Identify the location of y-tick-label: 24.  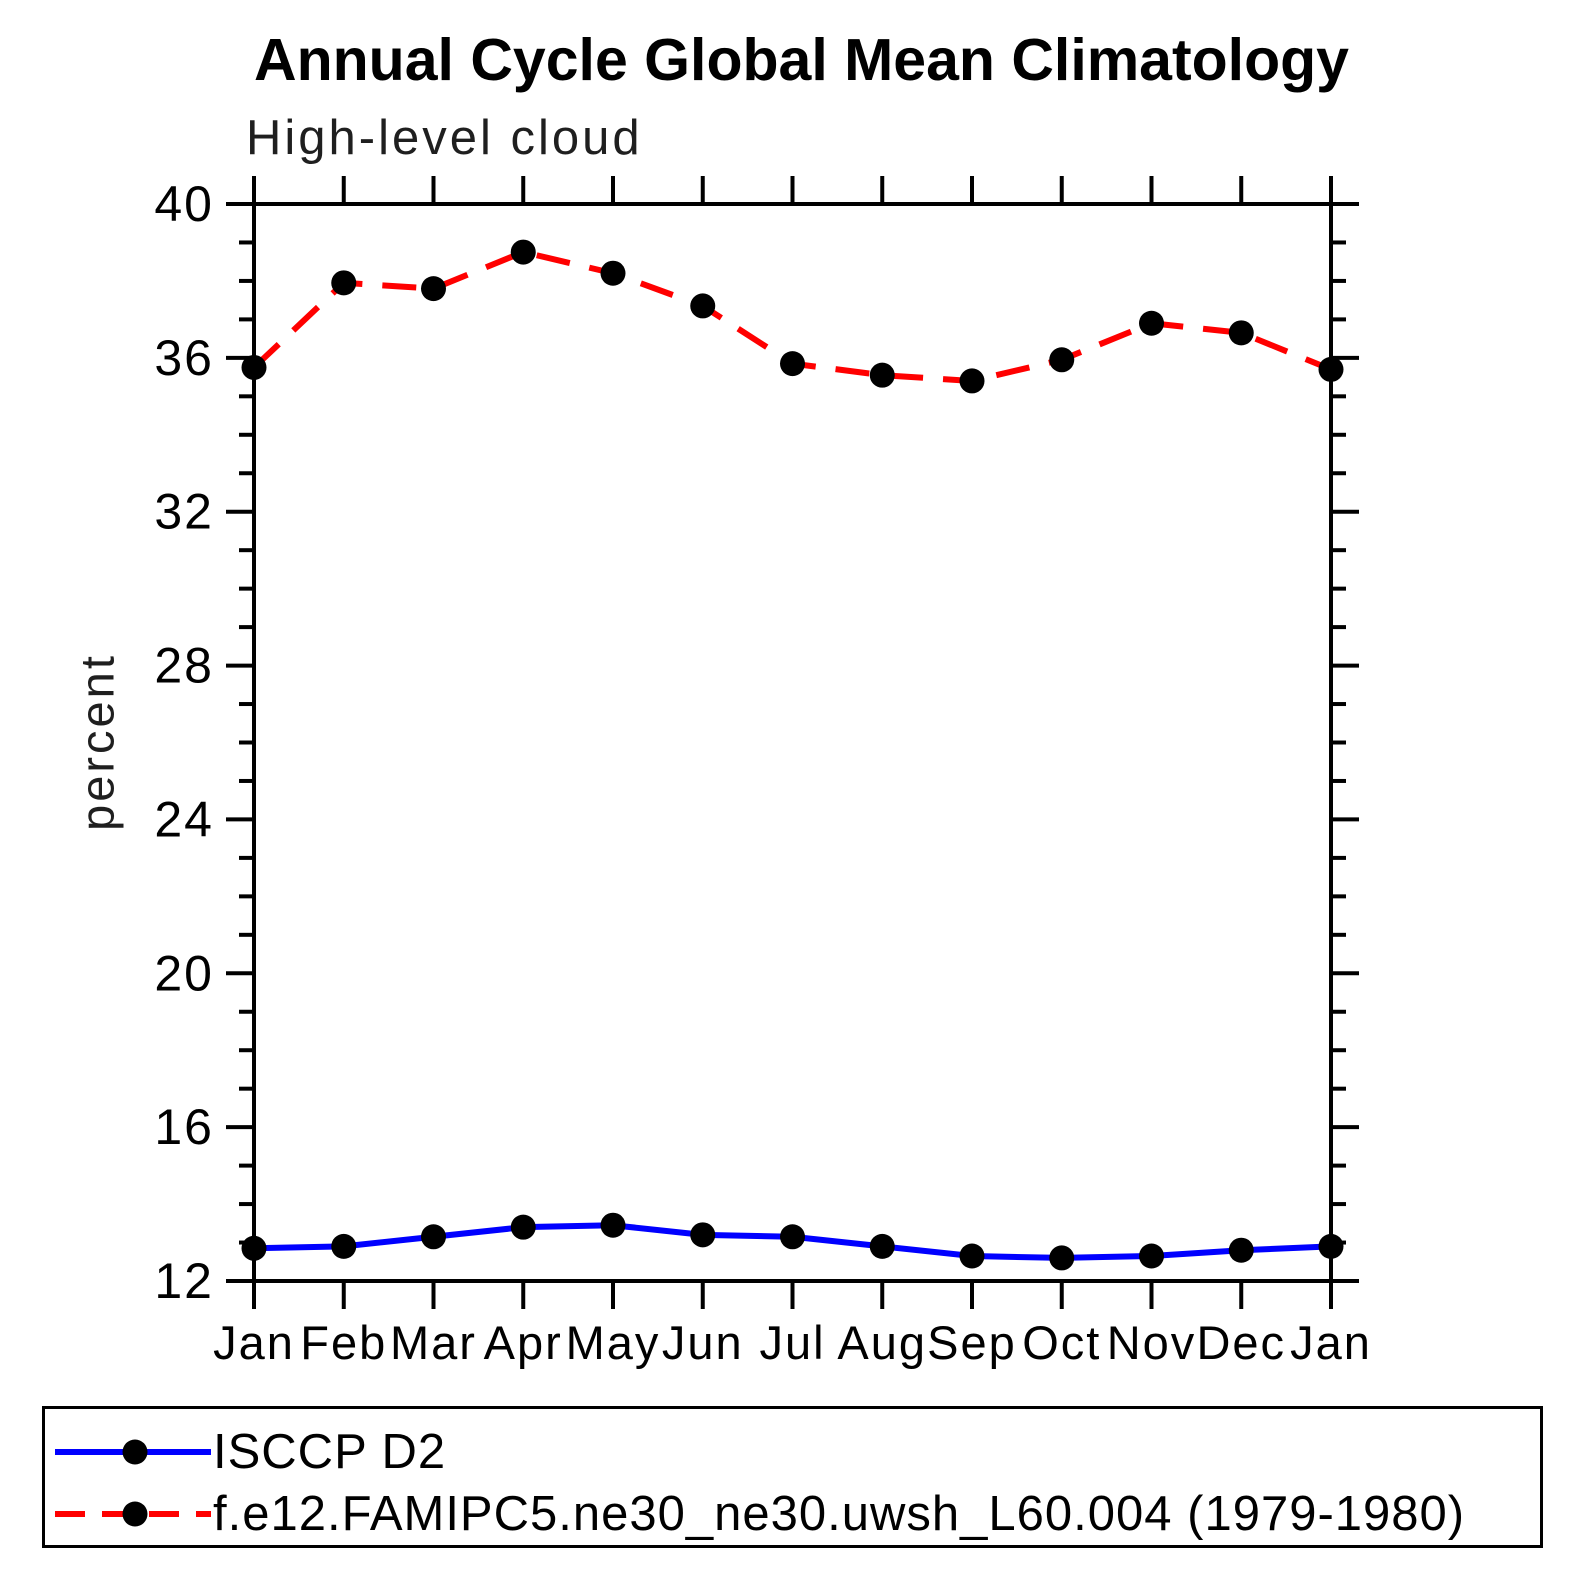
(184, 819).